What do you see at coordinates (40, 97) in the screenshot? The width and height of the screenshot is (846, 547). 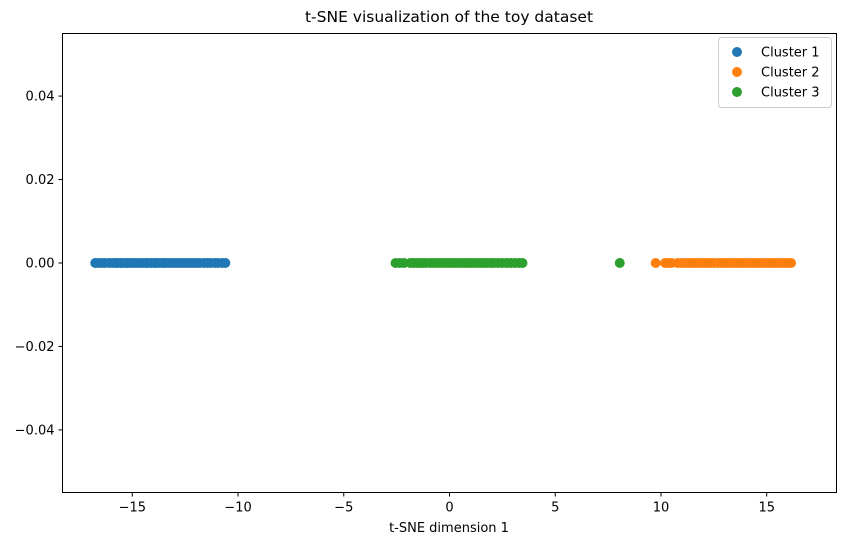 I see `y-tick-label: 0.04` at bounding box center [40, 97].